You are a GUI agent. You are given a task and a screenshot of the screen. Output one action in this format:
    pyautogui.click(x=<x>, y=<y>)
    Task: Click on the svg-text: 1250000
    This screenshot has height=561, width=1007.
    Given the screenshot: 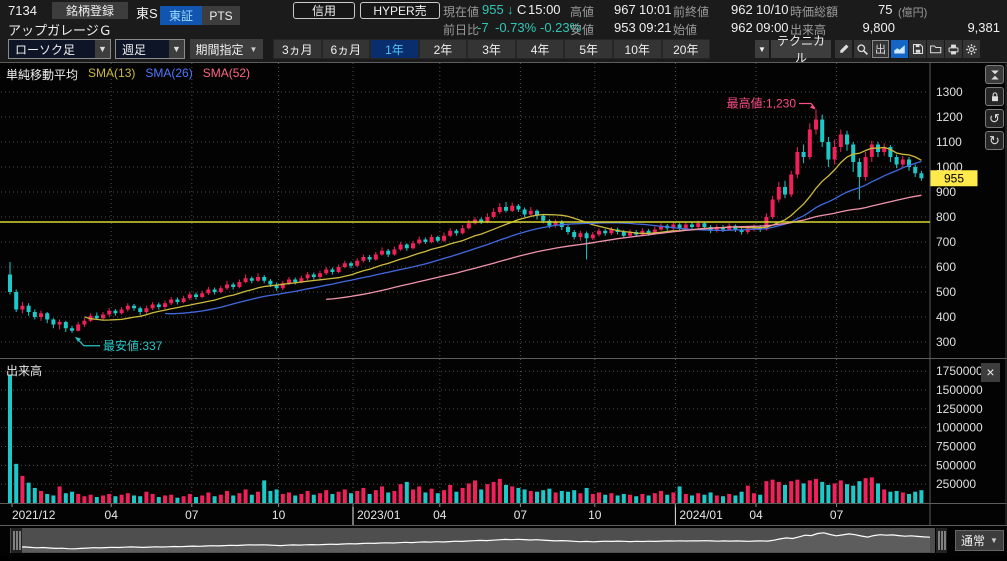 What is the action you would take?
    pyautogui.click(x=959, y=409)
    